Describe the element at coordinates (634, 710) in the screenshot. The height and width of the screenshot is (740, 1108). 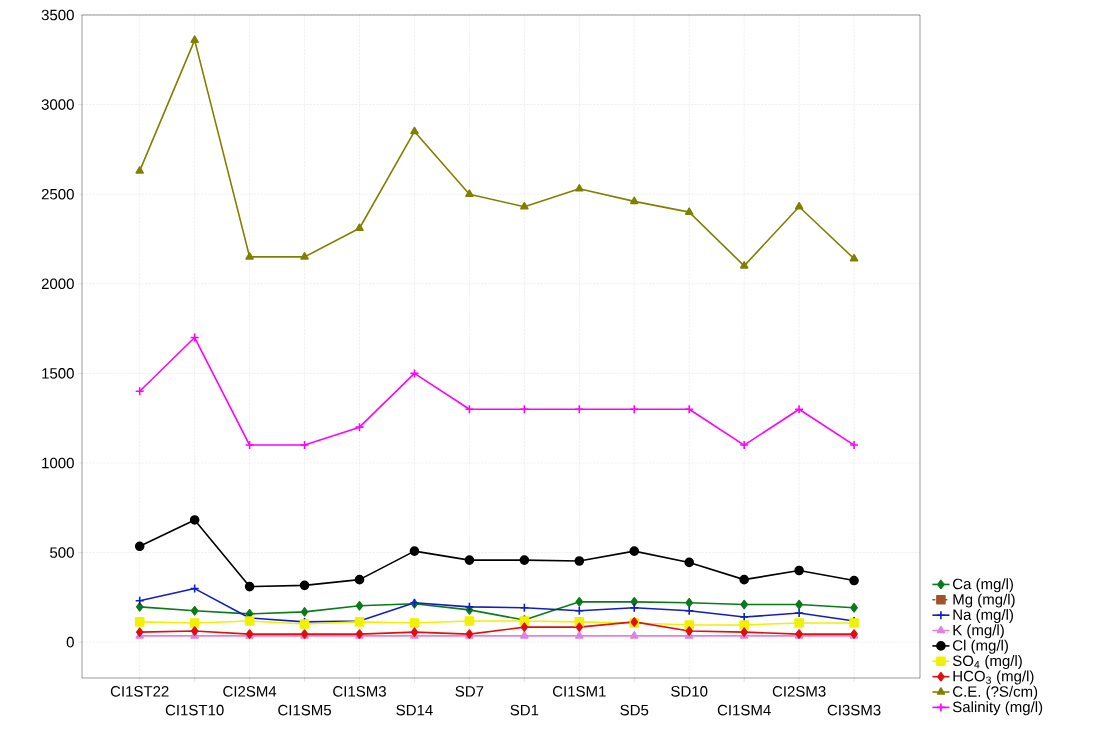
I see `x-tick-label: SD5` at that location.